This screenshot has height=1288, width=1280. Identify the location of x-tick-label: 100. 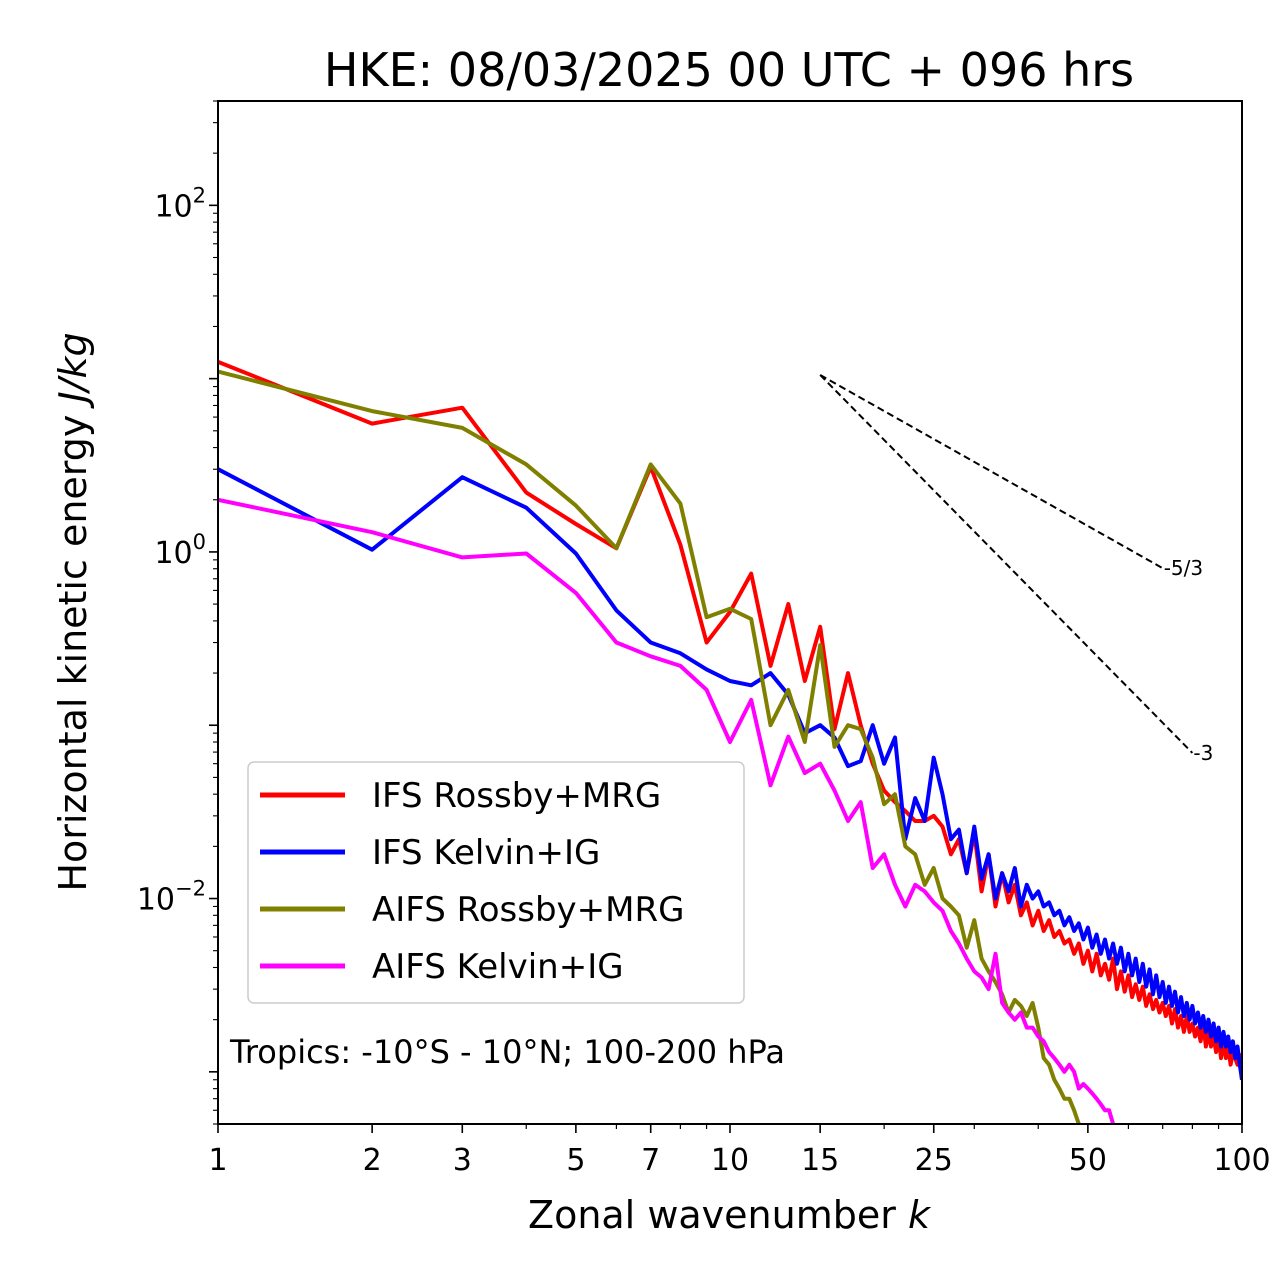
(1241, 1160).